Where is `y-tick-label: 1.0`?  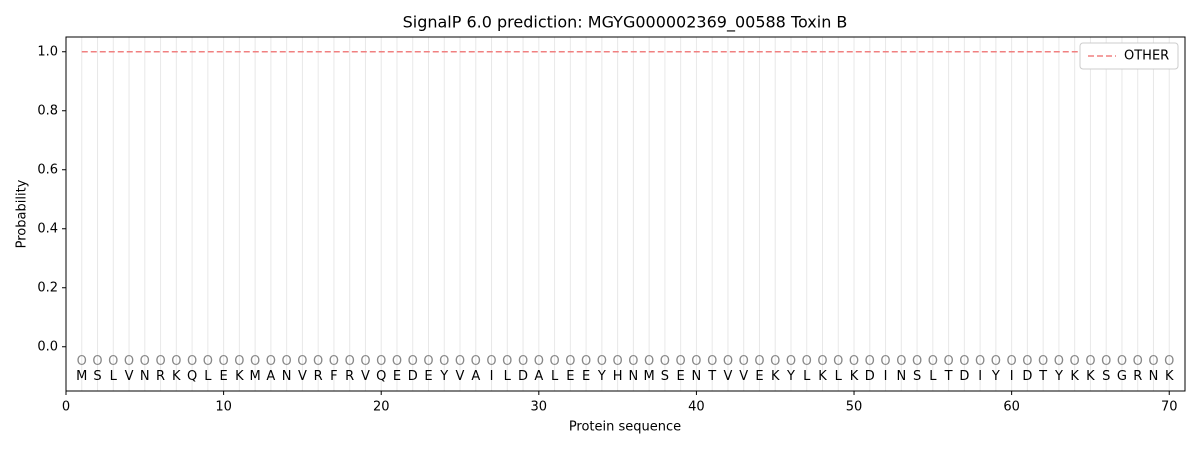
y-tick-label: 1.0 is located at coordinates (47, 51).